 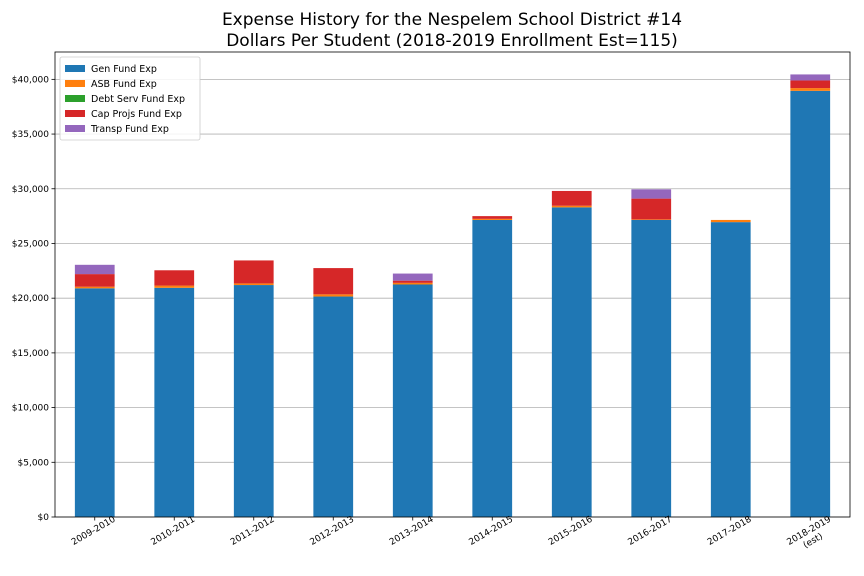 What do you see at coordinates (124, 69) in the screenshot?
I see `legend-label: Gen Fund Exp` at bounding box center [124, 69].